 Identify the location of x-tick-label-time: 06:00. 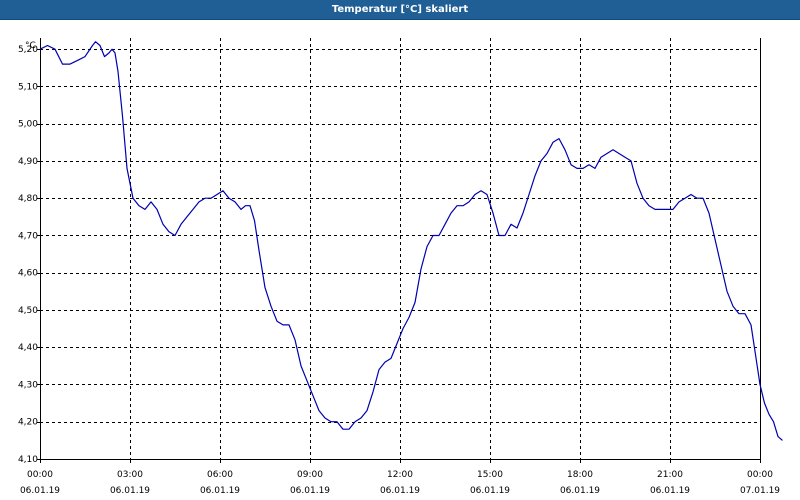
(220, 475).